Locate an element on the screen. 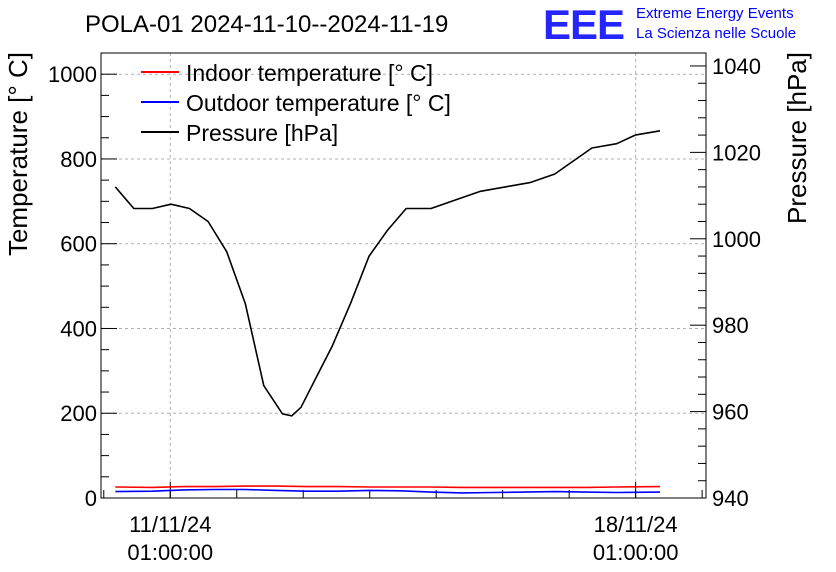 The width and height of the screenshot is (836, 572). legend-outdoor-label: Outdoor temperature [° C] is located at coordinates (318, 103).